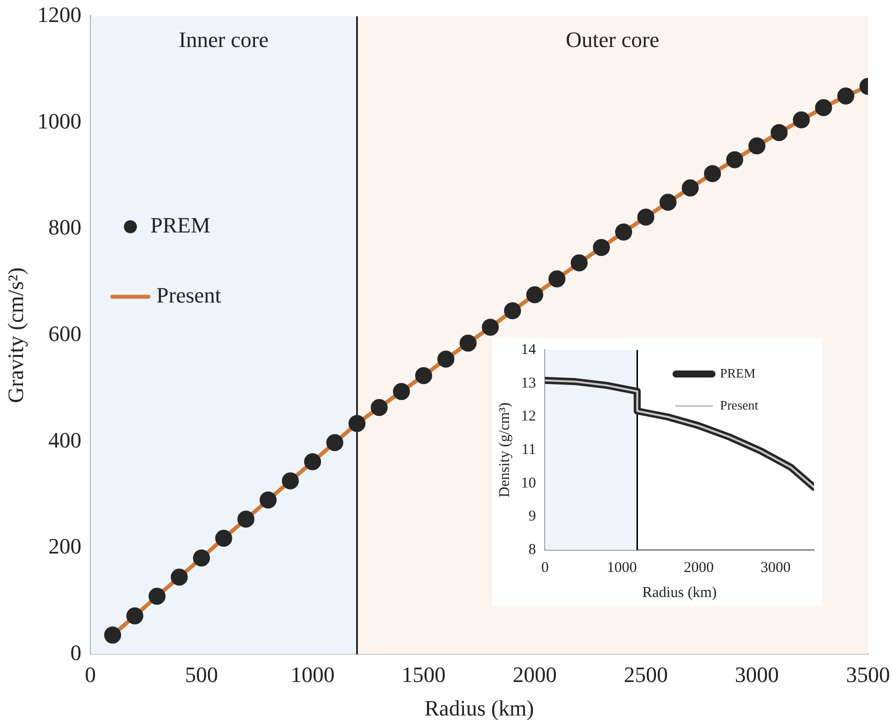  Describe the element at coordinates (532, 550) in the screenshot. I see `y-tick-label: 8` at that location.